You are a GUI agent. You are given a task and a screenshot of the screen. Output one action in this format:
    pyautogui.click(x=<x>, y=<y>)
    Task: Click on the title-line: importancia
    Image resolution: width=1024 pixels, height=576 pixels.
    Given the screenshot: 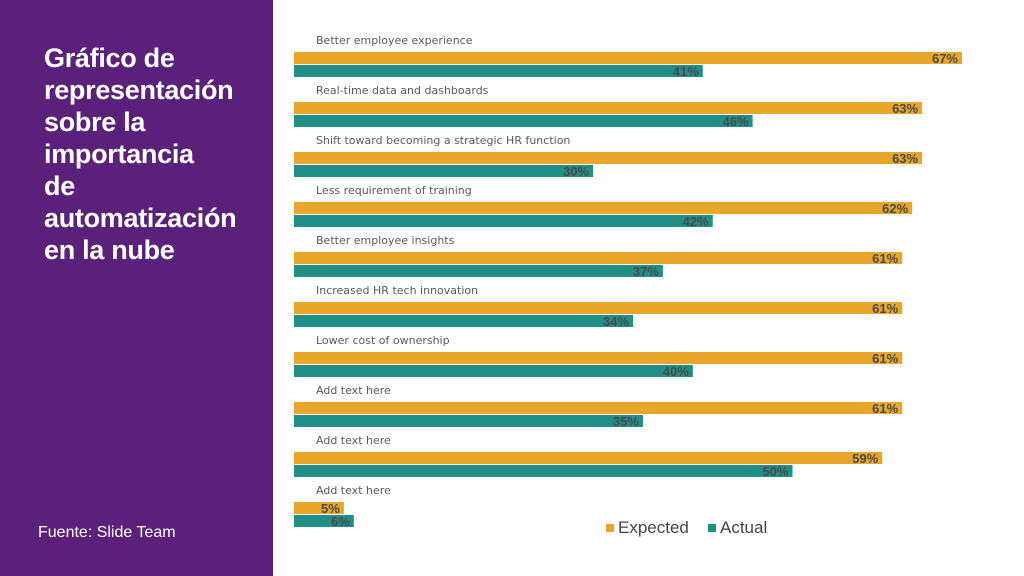 What is the action you would take?
    pyautogui.click(x=119, y=154)
    